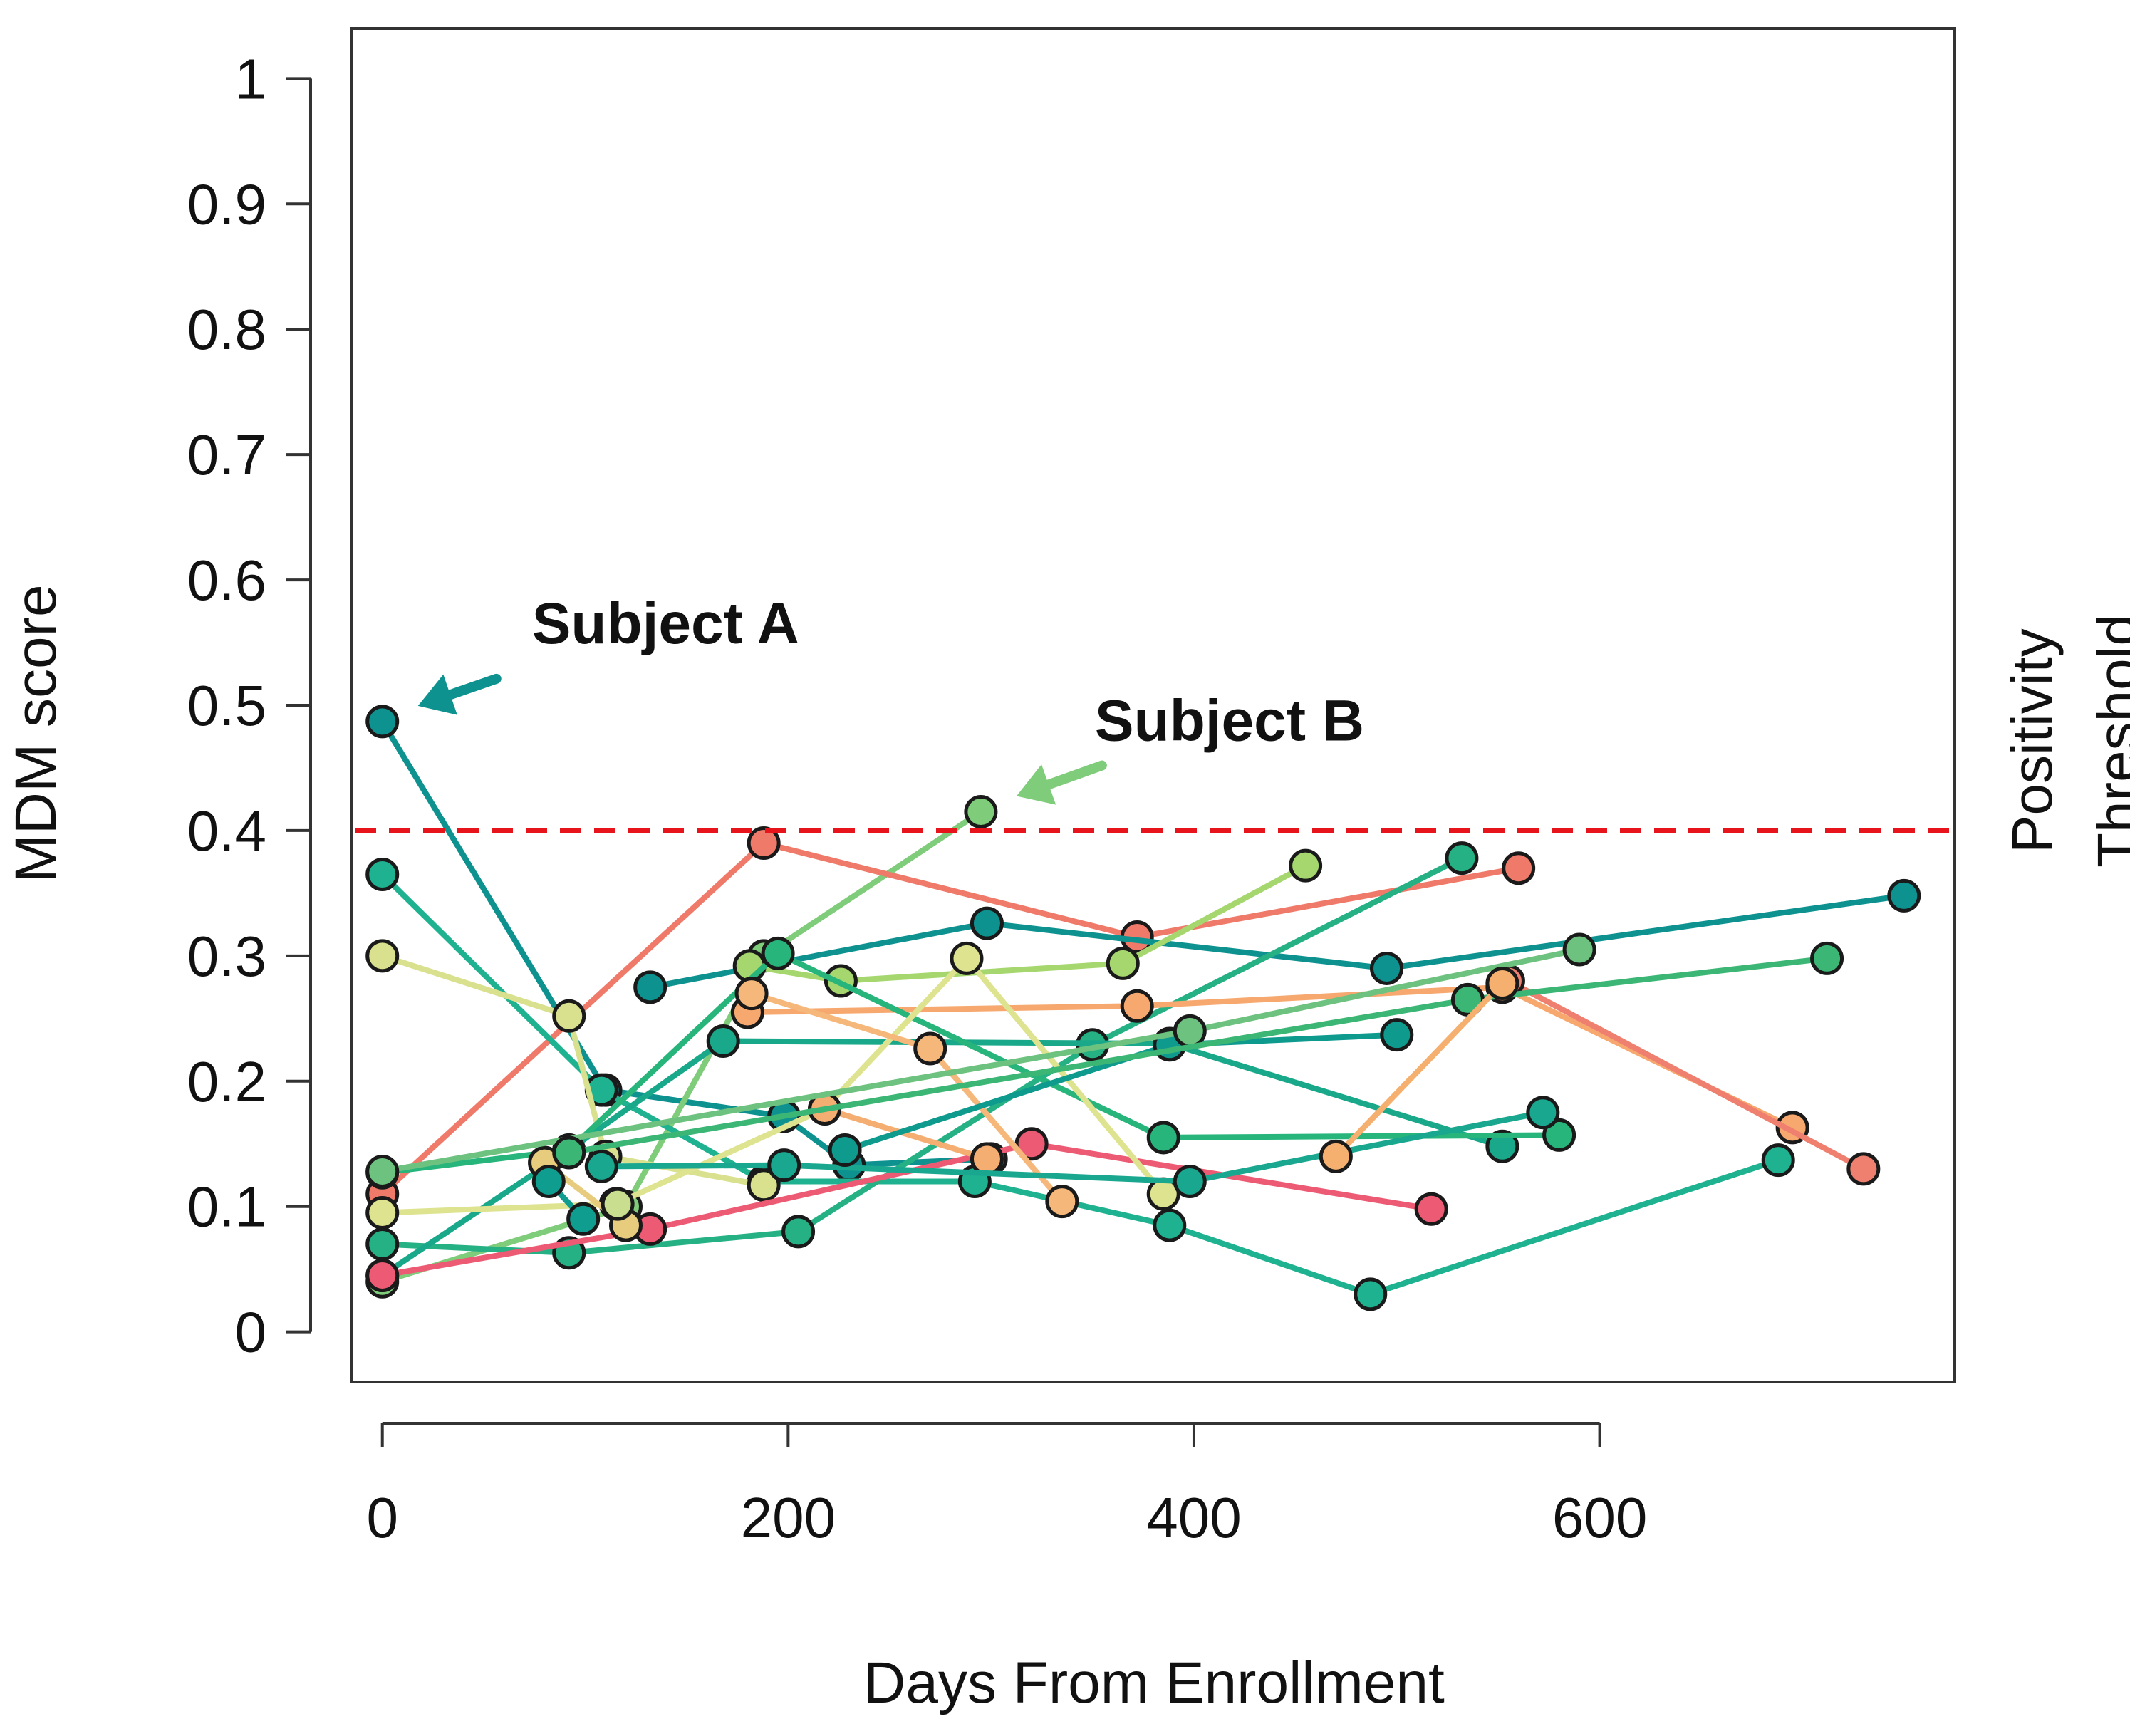  What do you see at coordinates (226, 831) in the screenshot?
I see `y-tick-label: 0.4` at bounding box center [226, 831].